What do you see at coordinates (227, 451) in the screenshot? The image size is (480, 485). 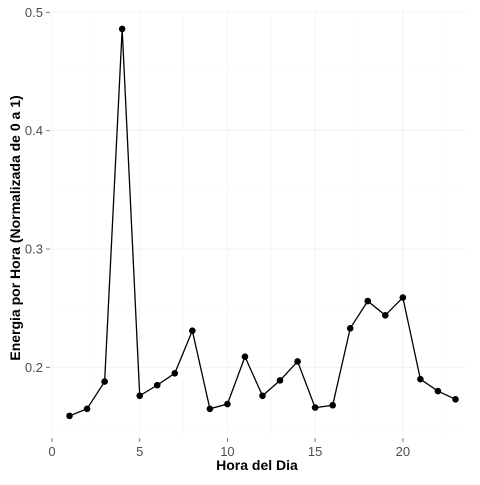 I see `x-tick-label: 10` at bounding box center [227, 451].